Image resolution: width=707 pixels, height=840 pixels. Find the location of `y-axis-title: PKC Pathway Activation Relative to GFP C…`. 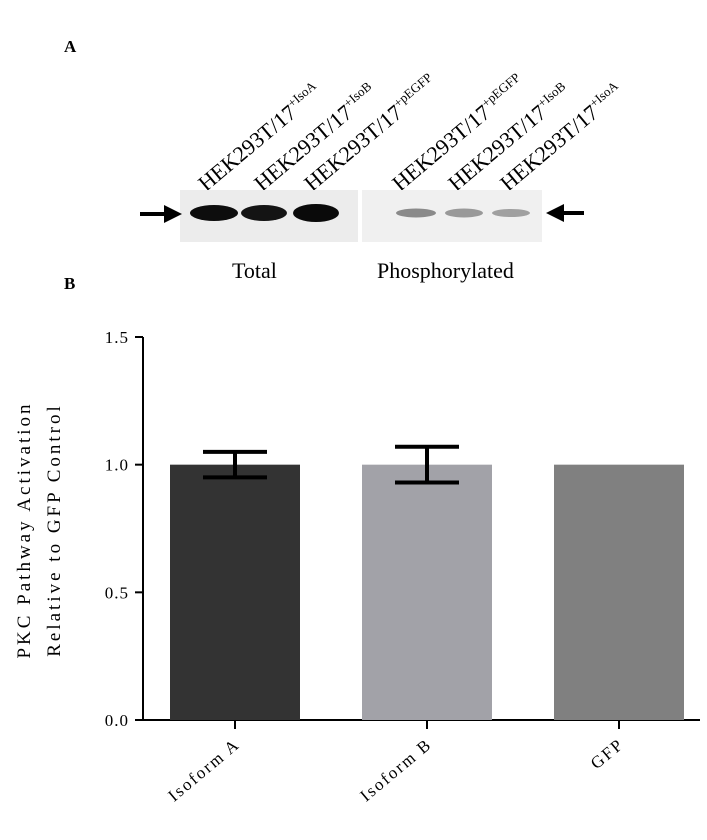

y-axis-title: PKC Pathway Activation Relative to GFP C… is located at coordinates (39, 529).